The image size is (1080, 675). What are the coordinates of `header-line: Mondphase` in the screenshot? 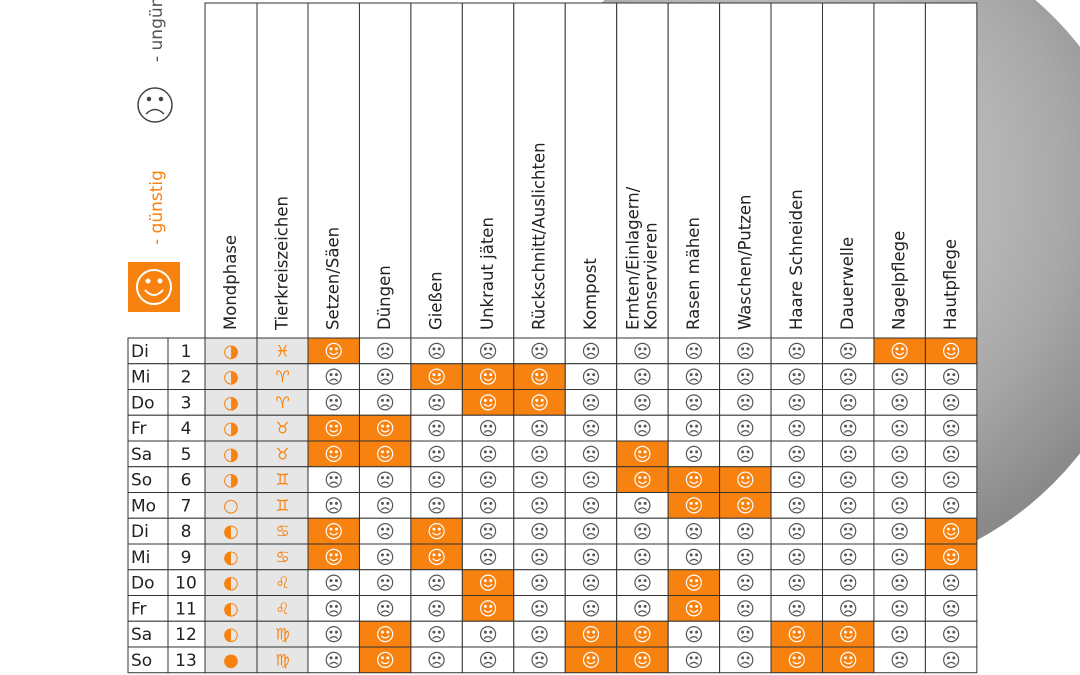 It's located at (230, 282).